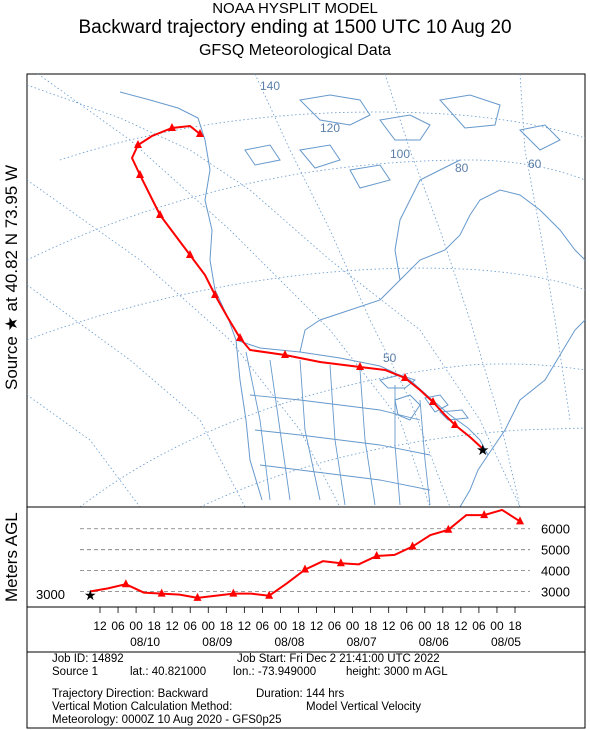 Image resolution: width=590 pixels, height=730 pixels. I want to click on lon-label-80: 80, so click(462, 168).